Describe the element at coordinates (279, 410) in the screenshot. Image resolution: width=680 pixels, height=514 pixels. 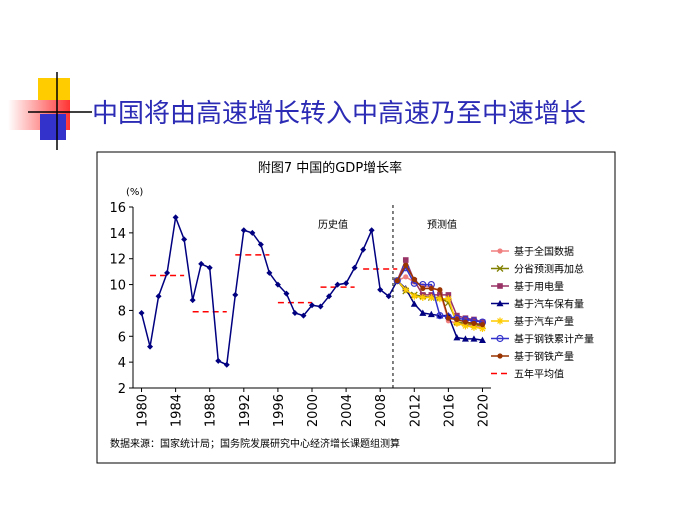
I see `x-tick-label: 1996` at that location.